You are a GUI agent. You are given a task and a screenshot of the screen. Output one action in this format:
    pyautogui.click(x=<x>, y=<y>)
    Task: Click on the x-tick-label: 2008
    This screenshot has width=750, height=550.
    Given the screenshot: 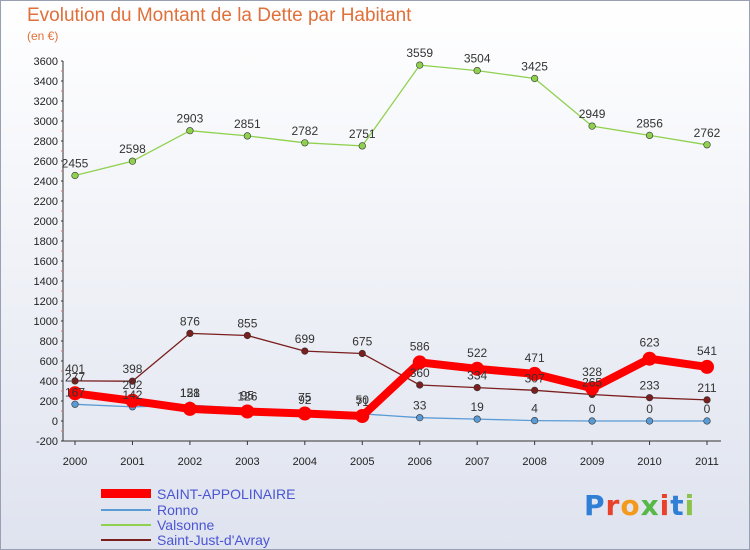 What is the action you would take?
    pyautogui.click(x=534, y=462)
    